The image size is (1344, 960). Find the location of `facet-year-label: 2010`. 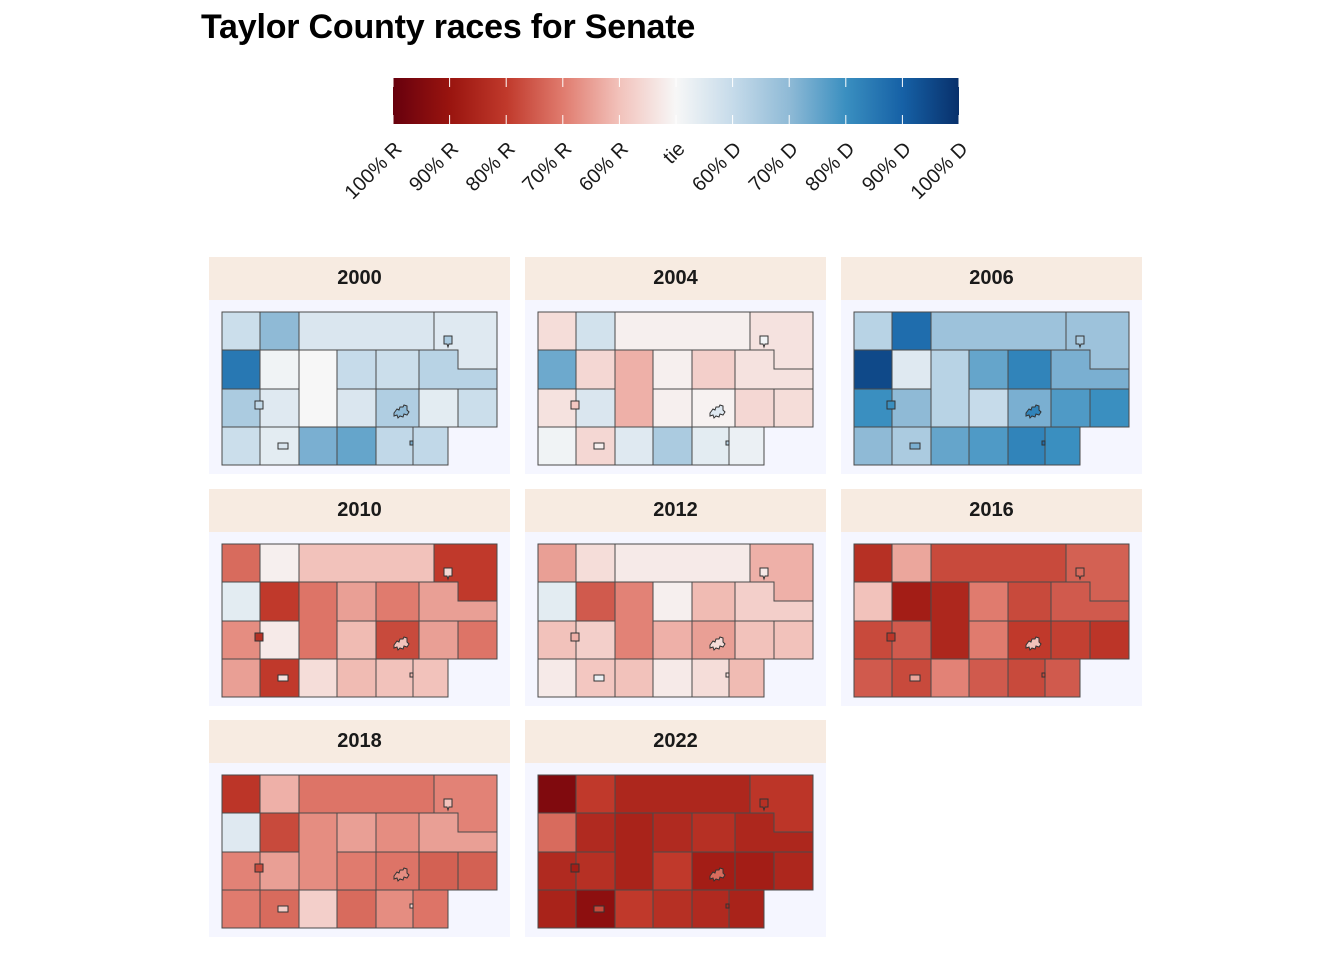

facet-year-label: 2010 is located at coordinates (359, 510).